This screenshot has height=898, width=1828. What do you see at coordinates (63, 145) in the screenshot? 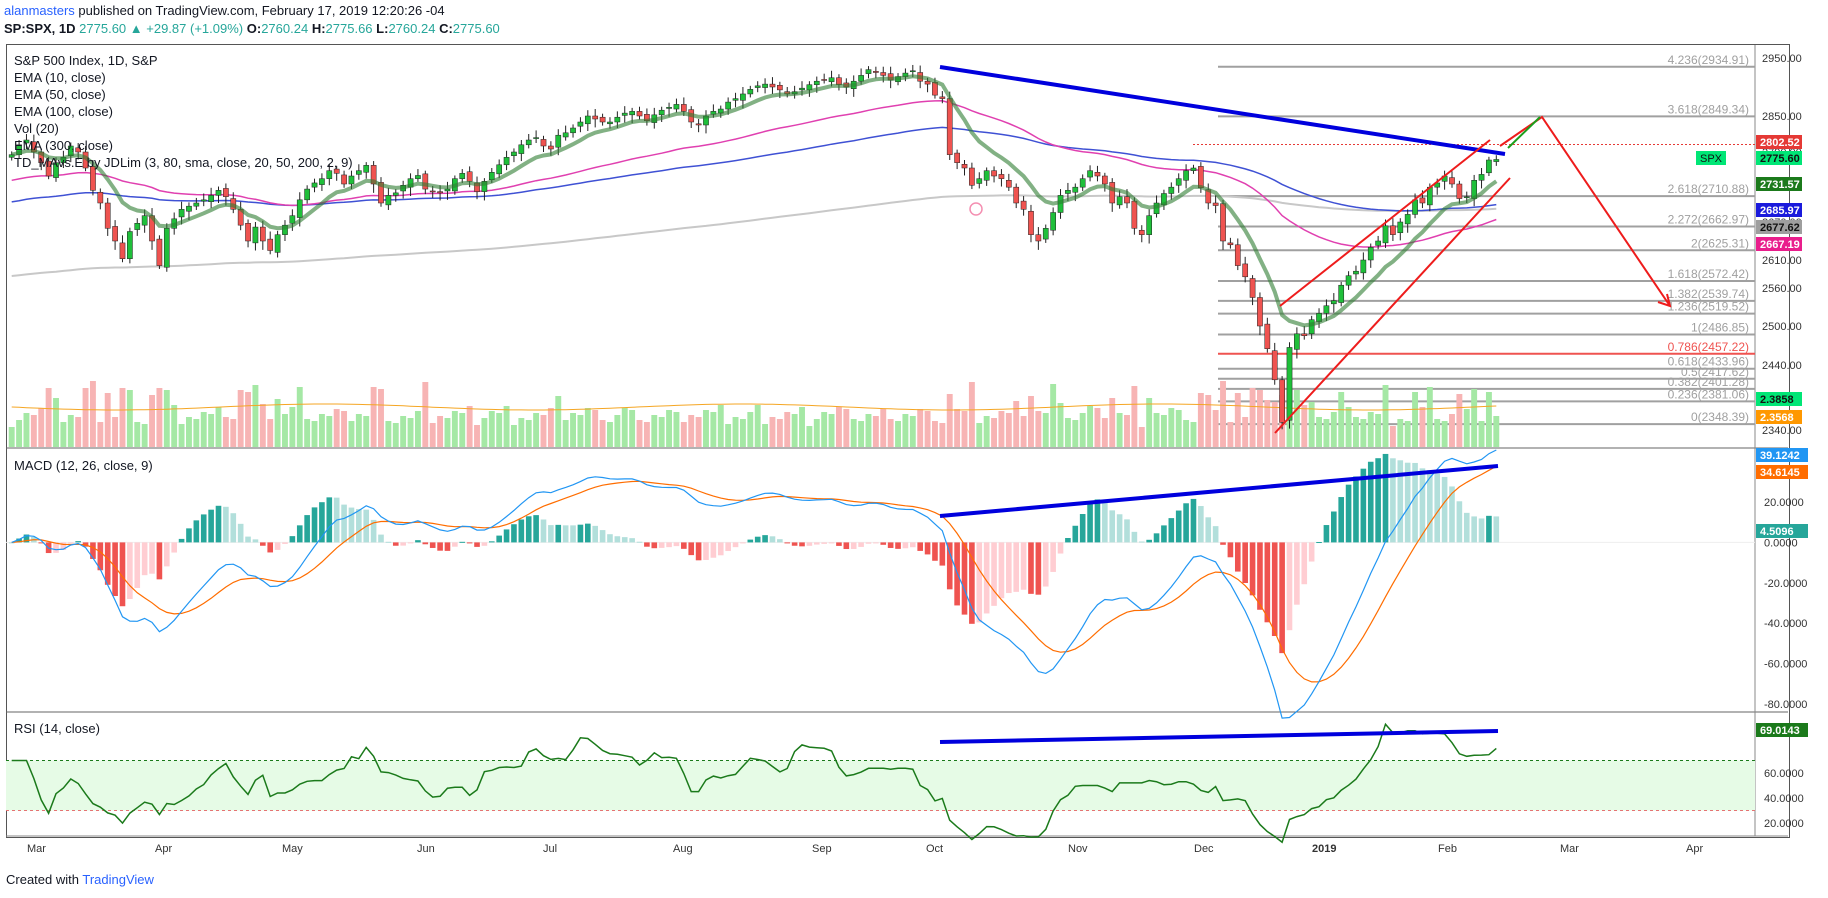
I see `legend-ema300: EMA (300, close)` at bounding box center [63, 145].